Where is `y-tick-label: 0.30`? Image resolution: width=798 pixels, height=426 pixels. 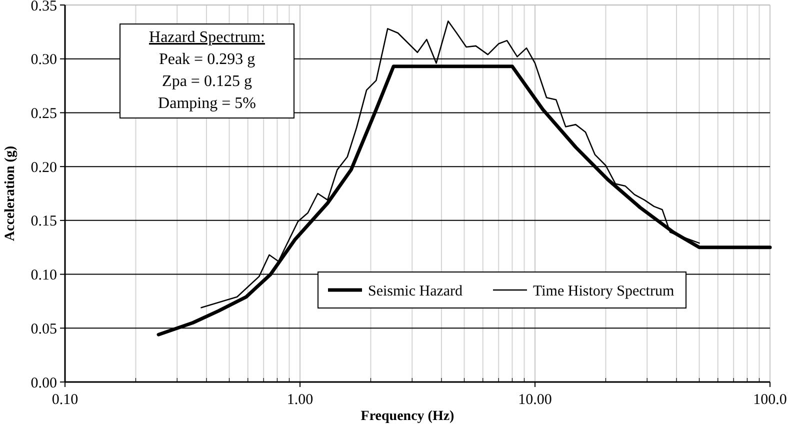
y-tick-label: 0.30 is located at coordinates (43, 60).